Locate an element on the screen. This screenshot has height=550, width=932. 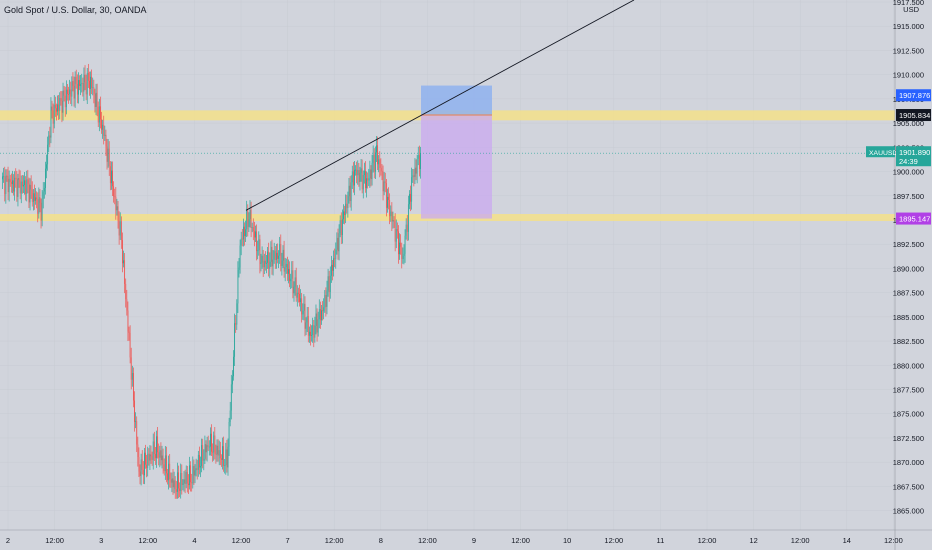
price-axis-panel is located at coordinates (913, 275).